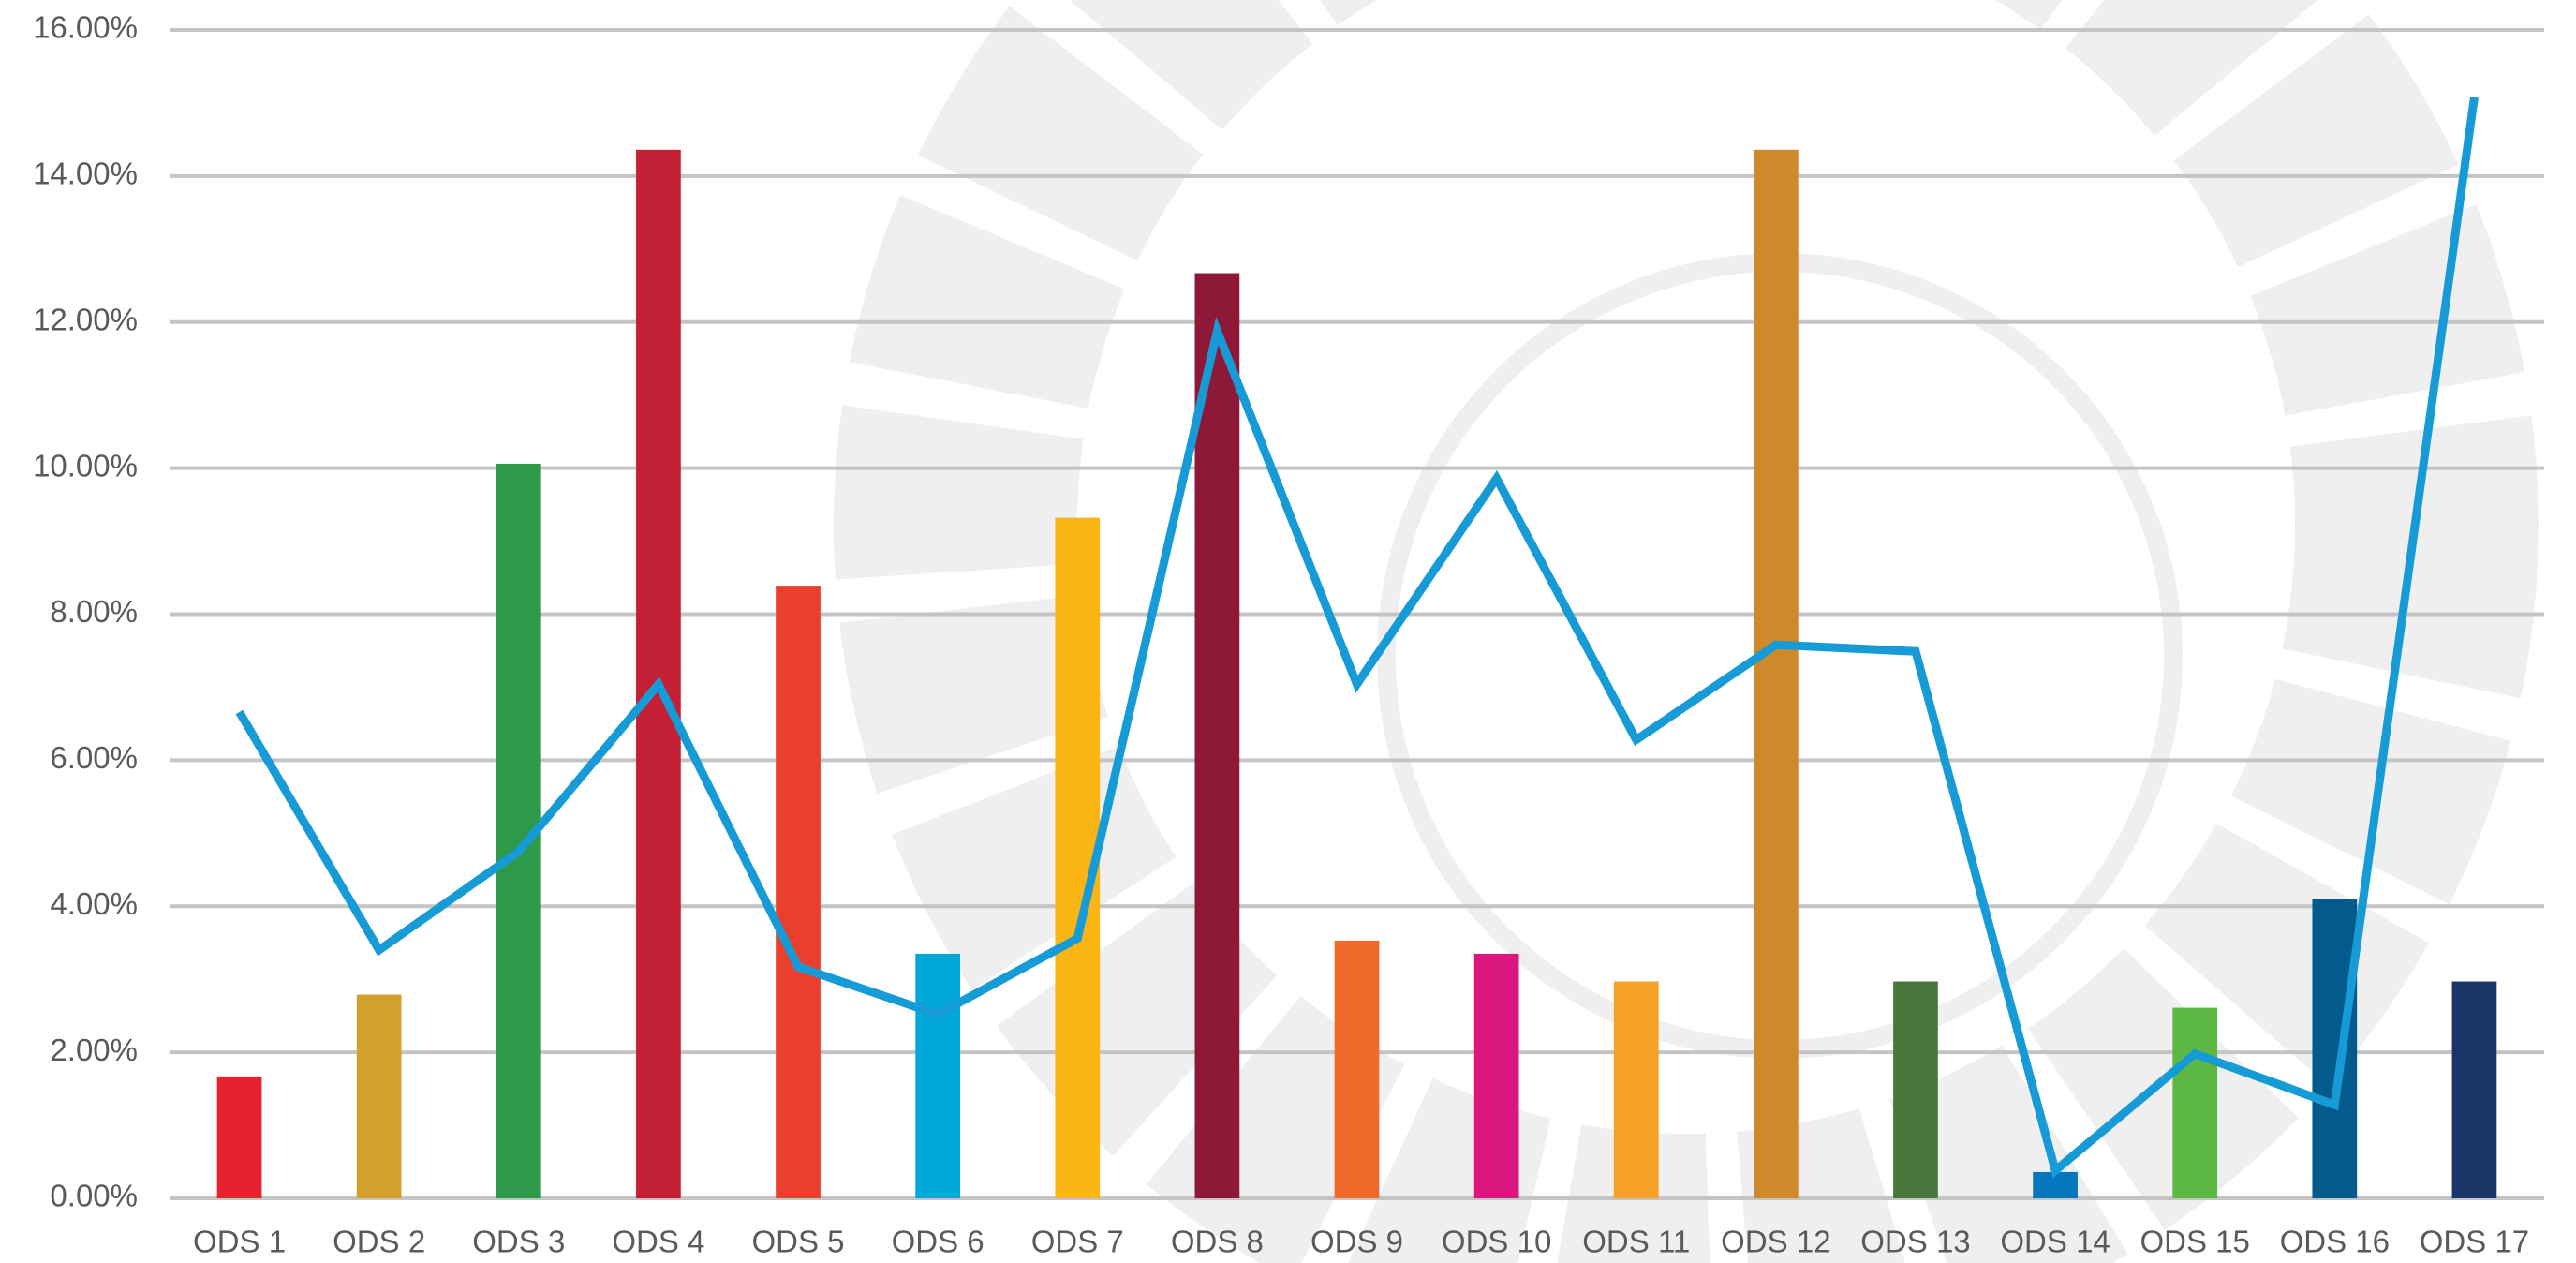  Describe the element at coordinates (2055, 1242) in the screenshot. I see `x-tick-label: ODS 14` at that location.